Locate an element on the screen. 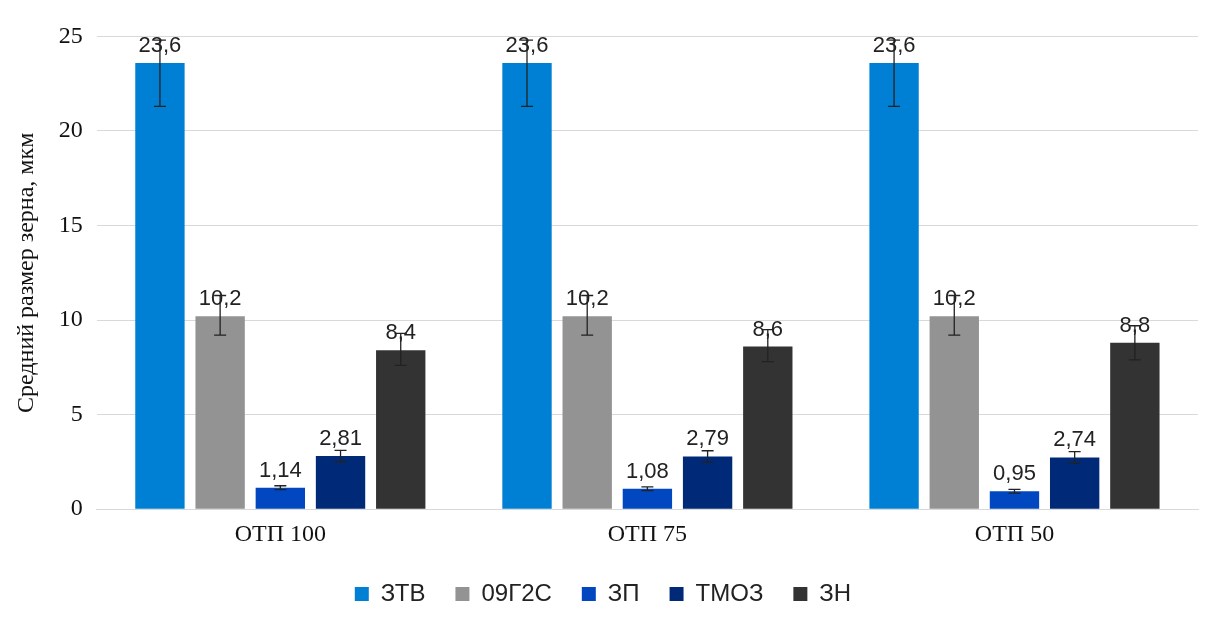  data-label: 8,8 is located at coordinates (1135, 324).